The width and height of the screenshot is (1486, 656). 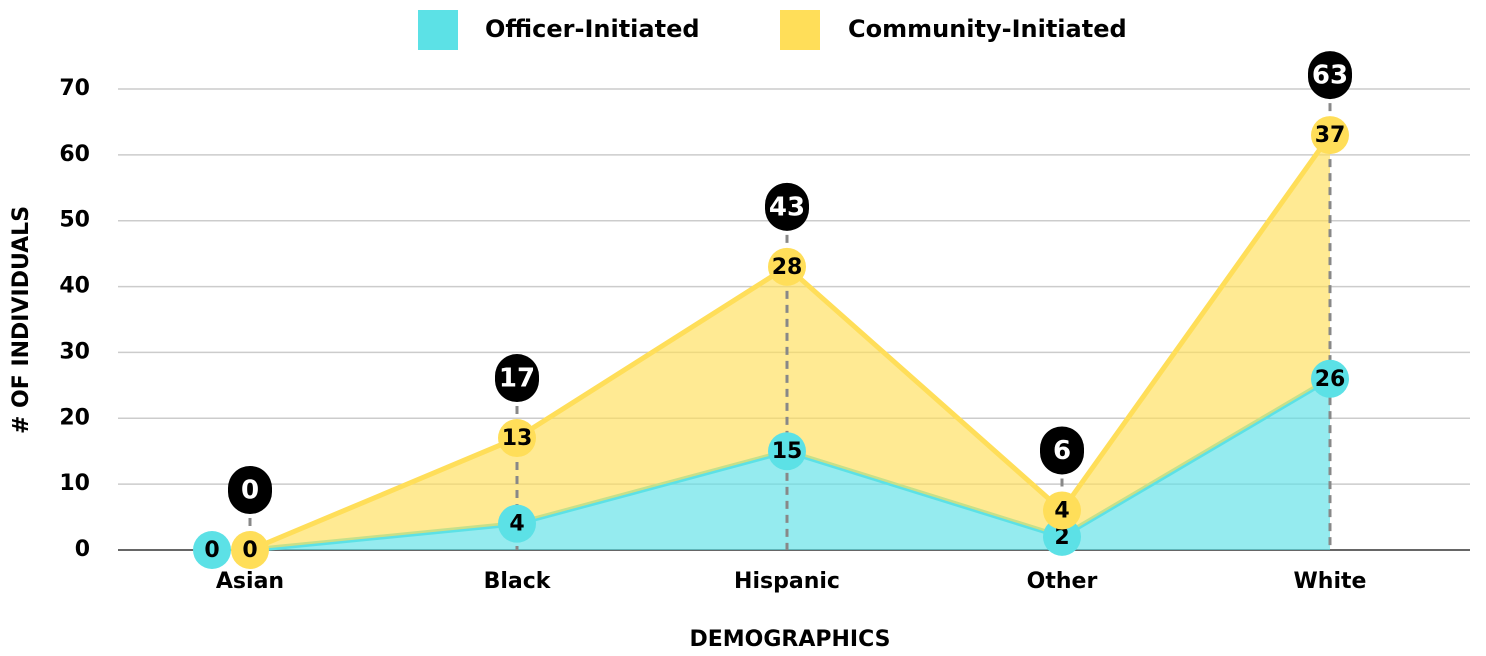 I want to click on y-tick-label: 10, so click(x=74, y=483).